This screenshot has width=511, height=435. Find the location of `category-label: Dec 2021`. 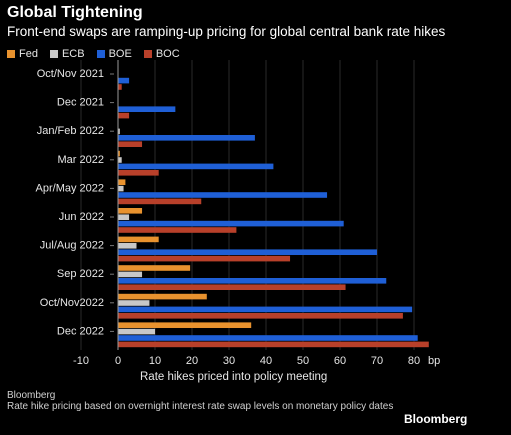

category-label: Dec 2021 is located at coordinates (80, 103).